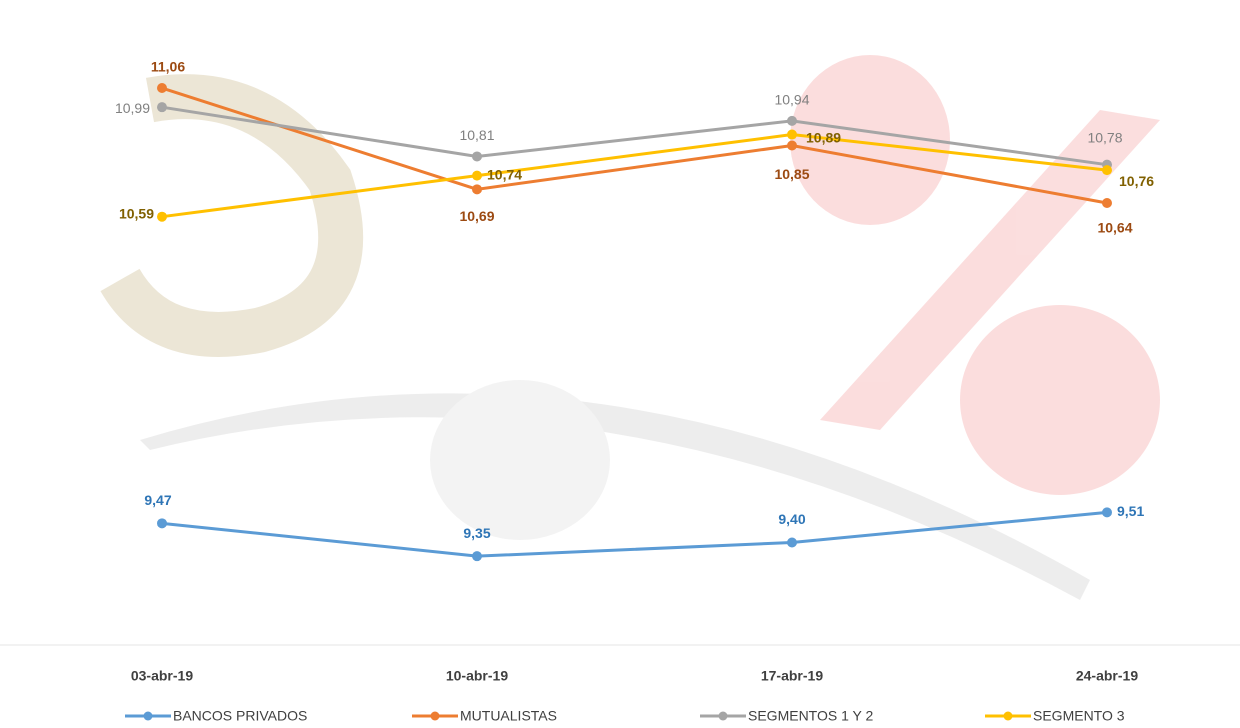 The height and width of the screenshot is (728, 1240). Describe the element at coordinates (1114, 228) in the screenshot. I see `data-label: 10,64` at that location.